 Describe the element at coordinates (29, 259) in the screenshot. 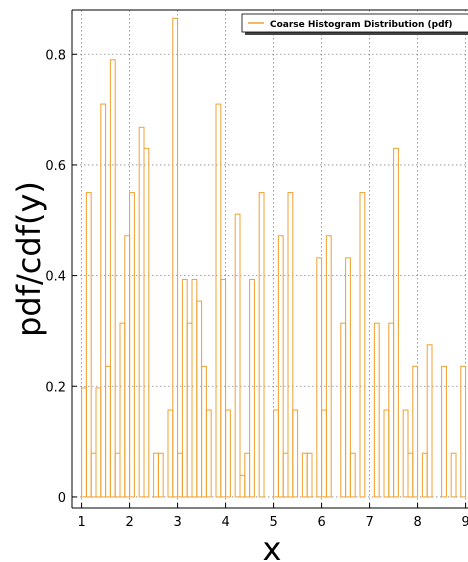

I see `y-axis-label: pdf/cdf(y)` at that location.